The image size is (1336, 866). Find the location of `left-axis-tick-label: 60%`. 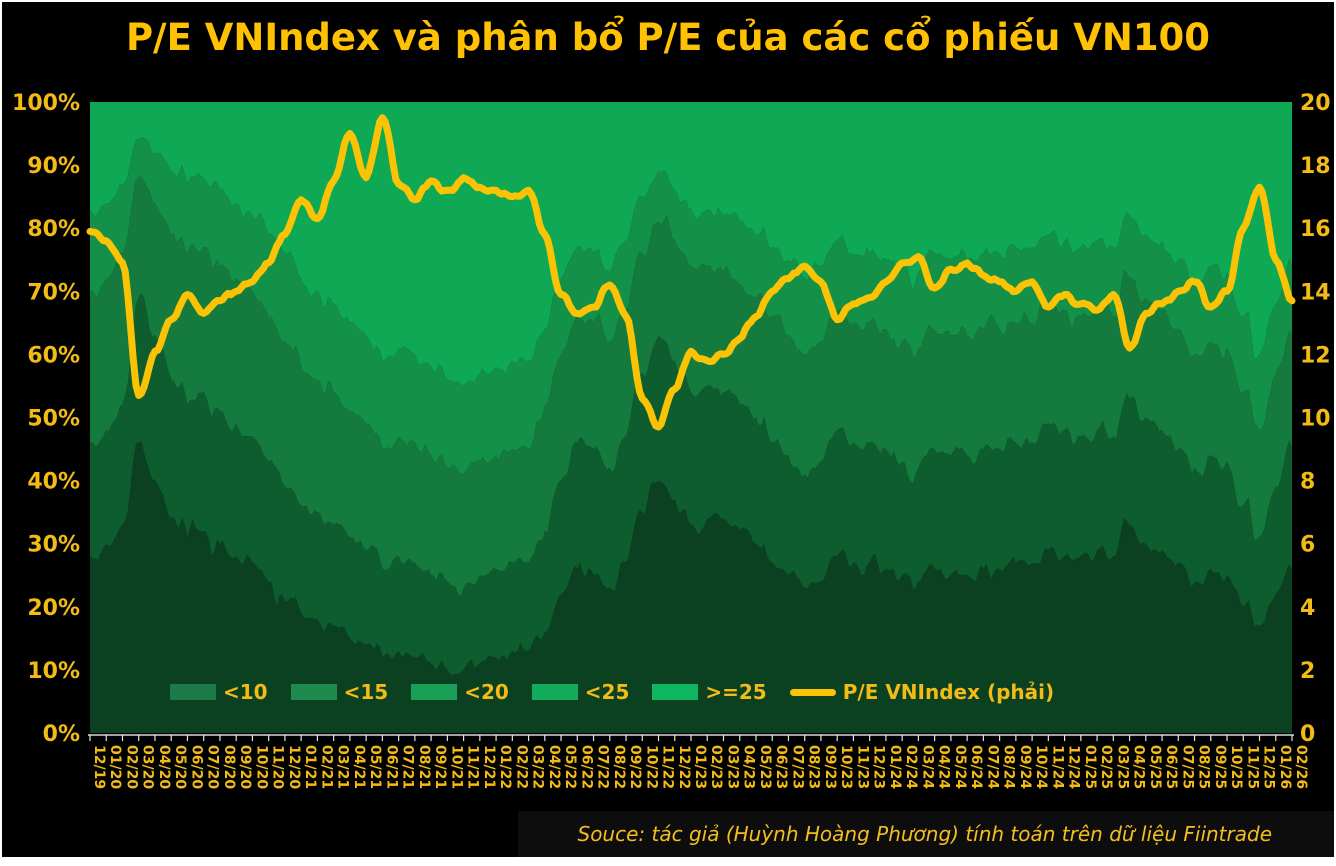

left-axis-tick-label: 60% is located at coordinates (53, 355).